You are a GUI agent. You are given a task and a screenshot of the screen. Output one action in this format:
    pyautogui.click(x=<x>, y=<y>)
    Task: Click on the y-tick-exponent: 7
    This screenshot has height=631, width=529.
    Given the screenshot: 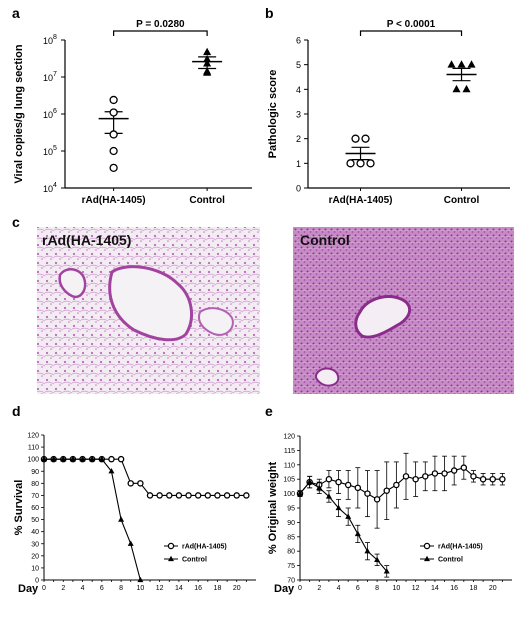 What is the action you would take?
    pyautogui.click(x=55, y=74)
    